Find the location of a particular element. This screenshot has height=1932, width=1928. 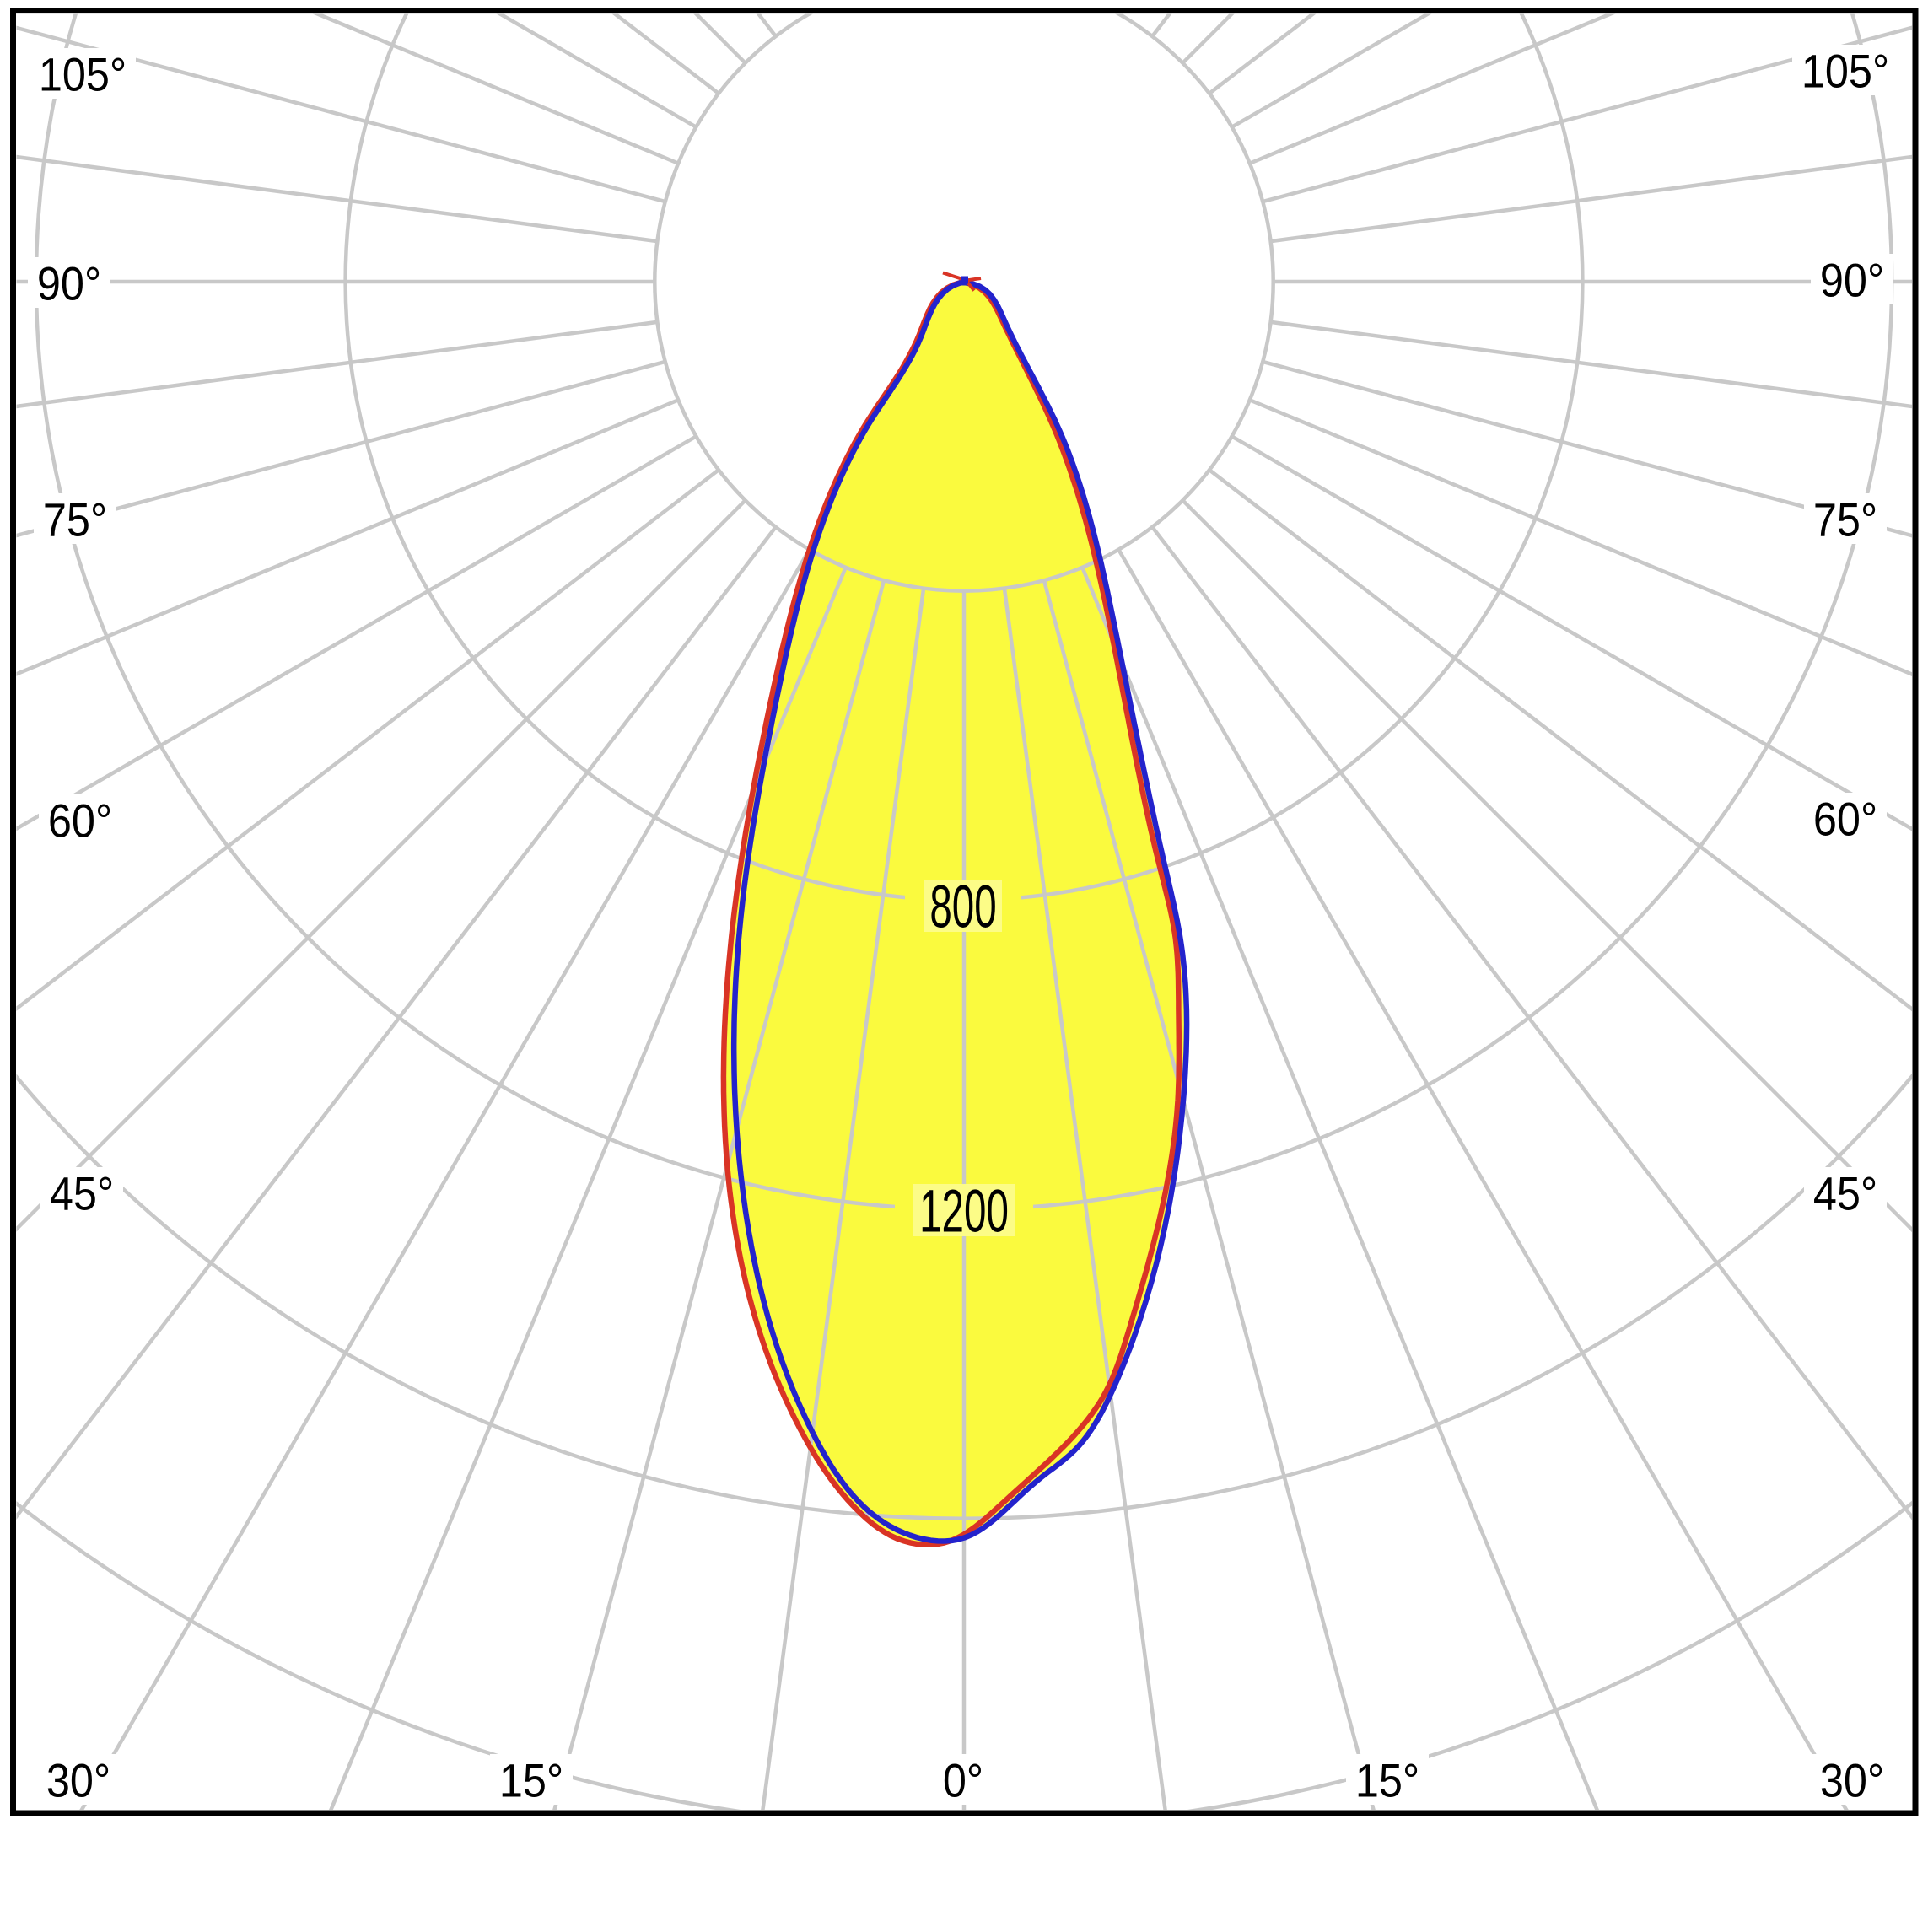

svg-text: 1200 is located at coordinates (964, 1211).